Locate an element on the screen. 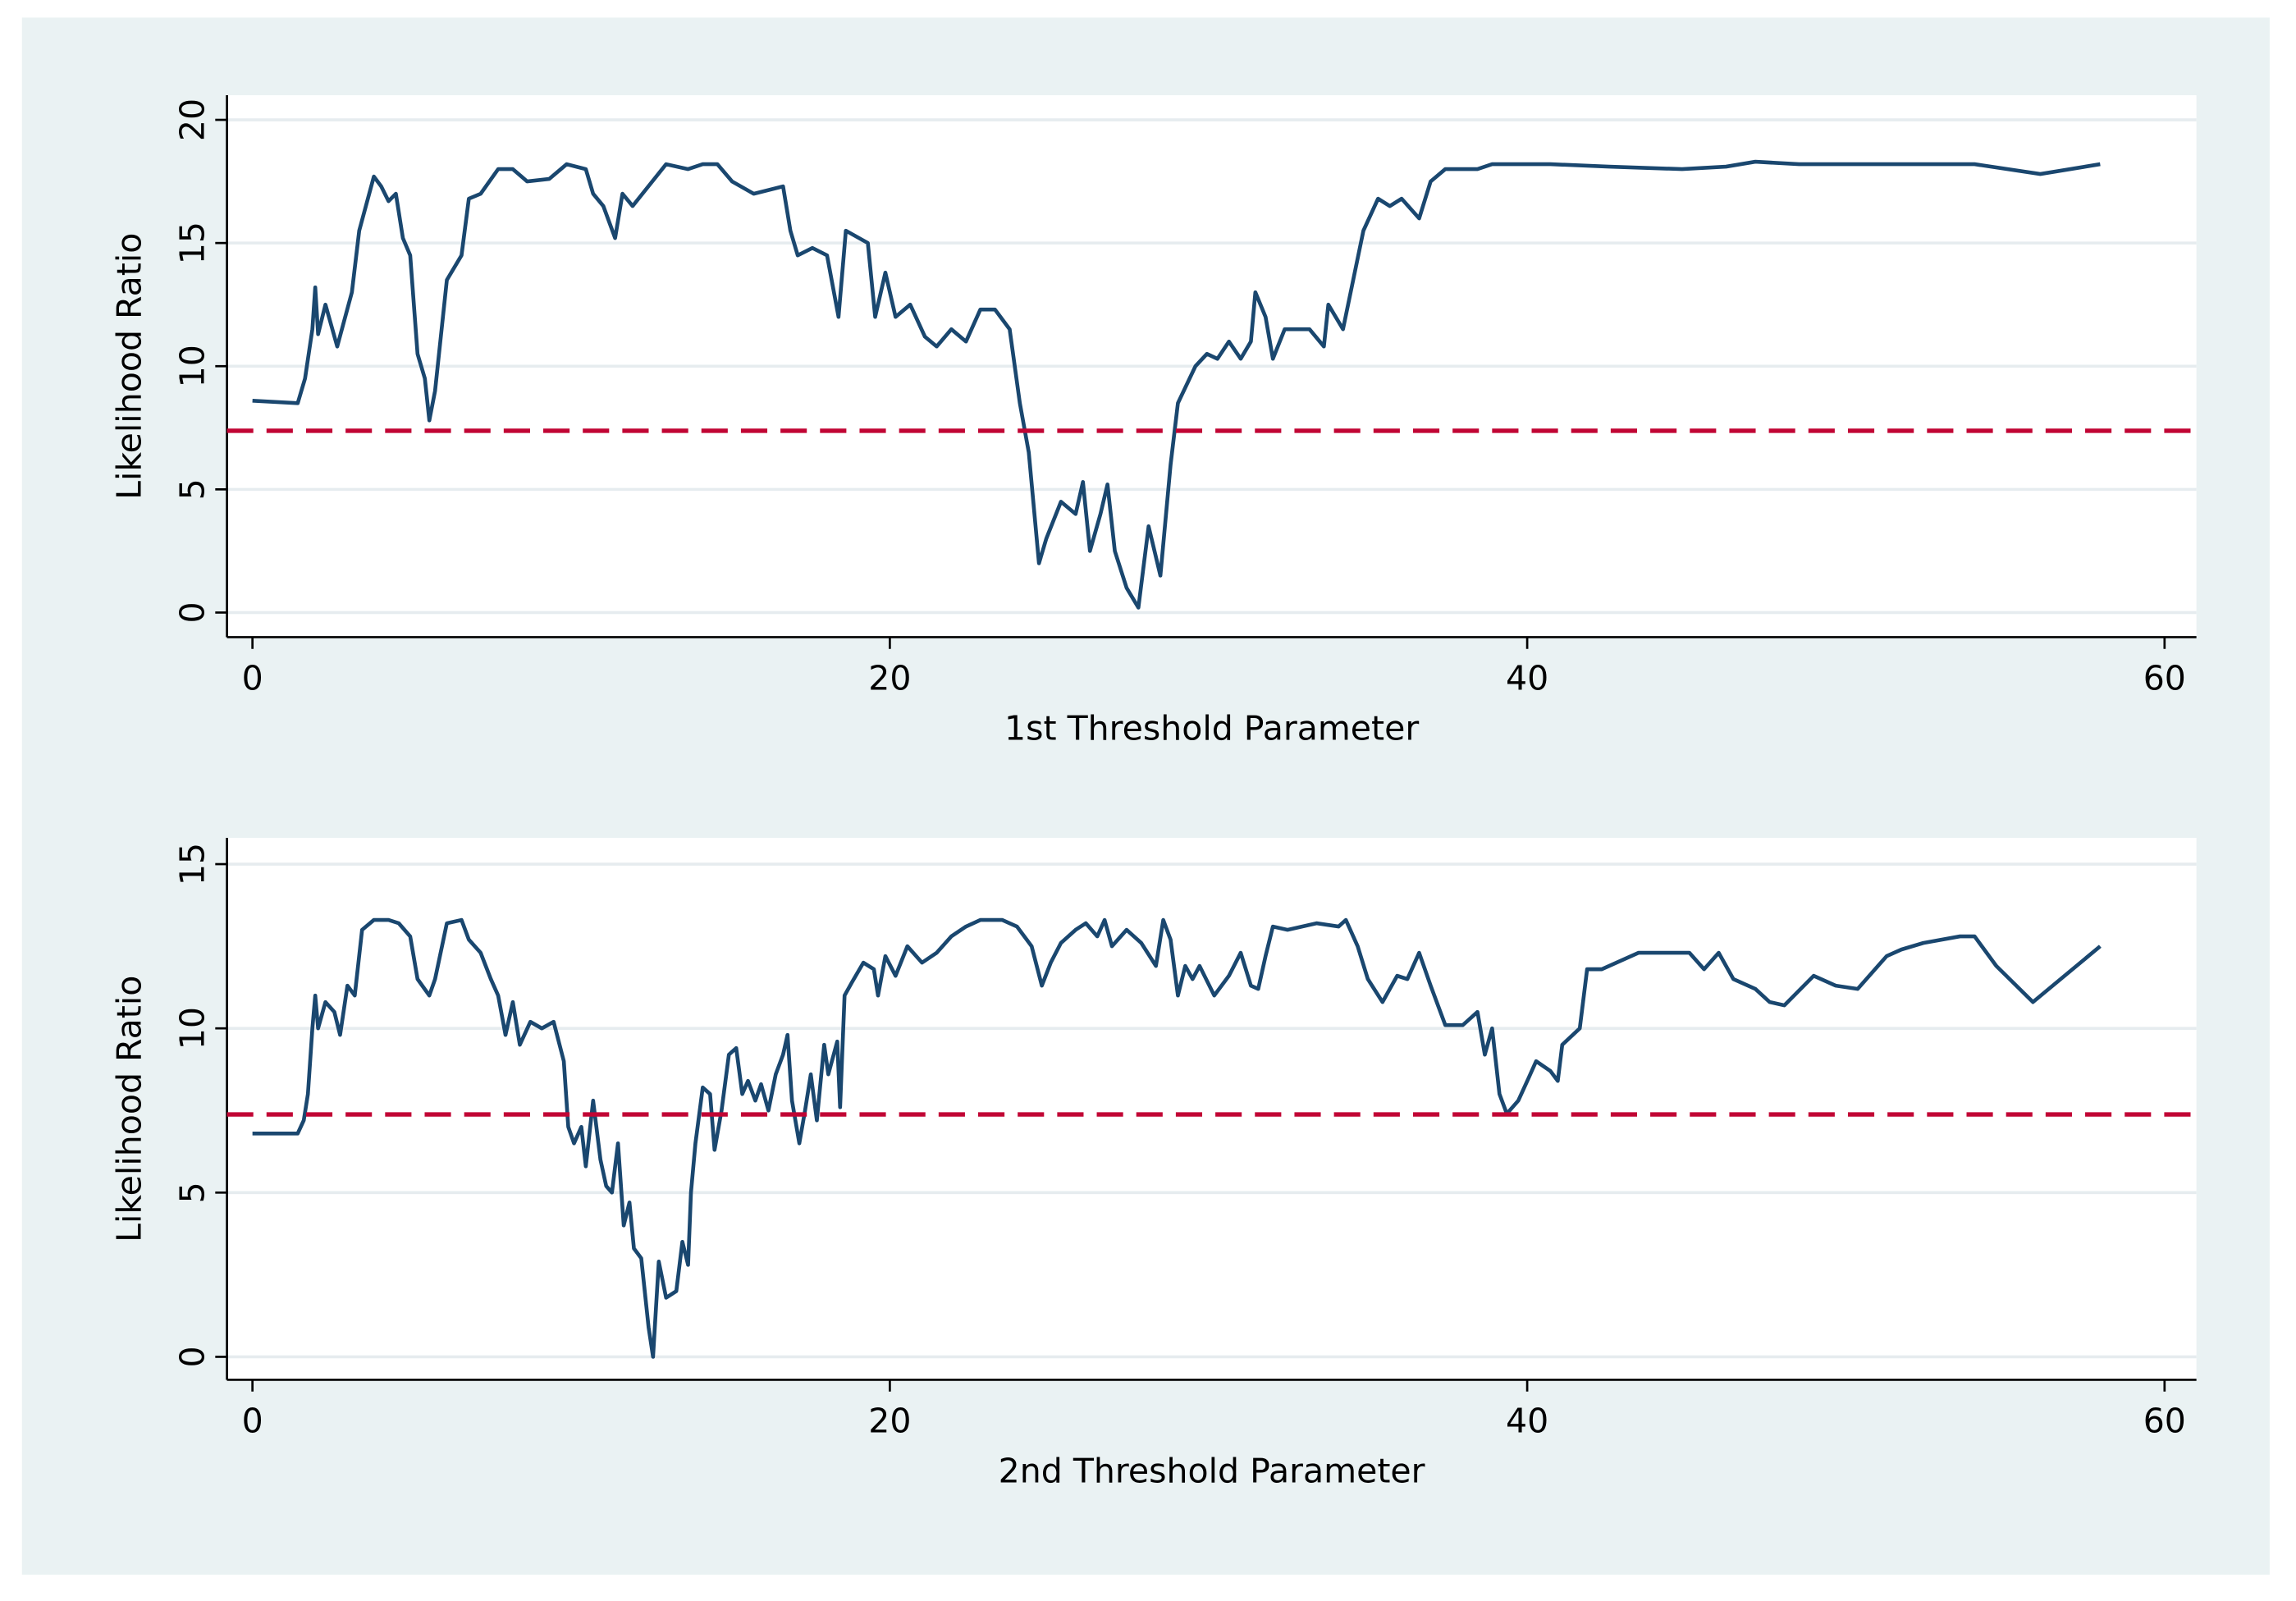 The image size is (2296, 1601). x-axis-title: 1st Threshold Parameter is located at coordinates (1212, 728).